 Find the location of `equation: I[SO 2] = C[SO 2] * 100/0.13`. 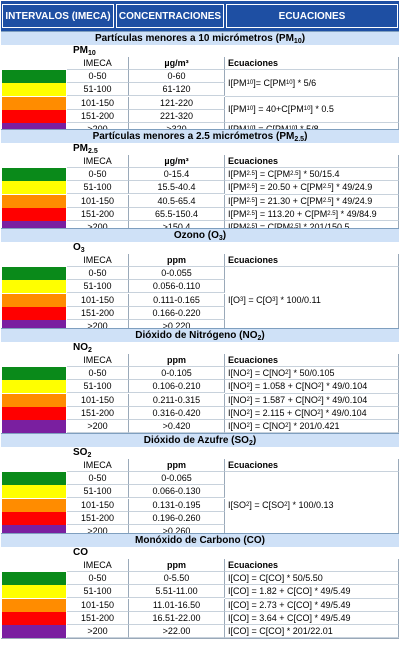

equation: I[SO 2] = C[SO 2] * 100/0.13 is located at coordinates (312, 505).